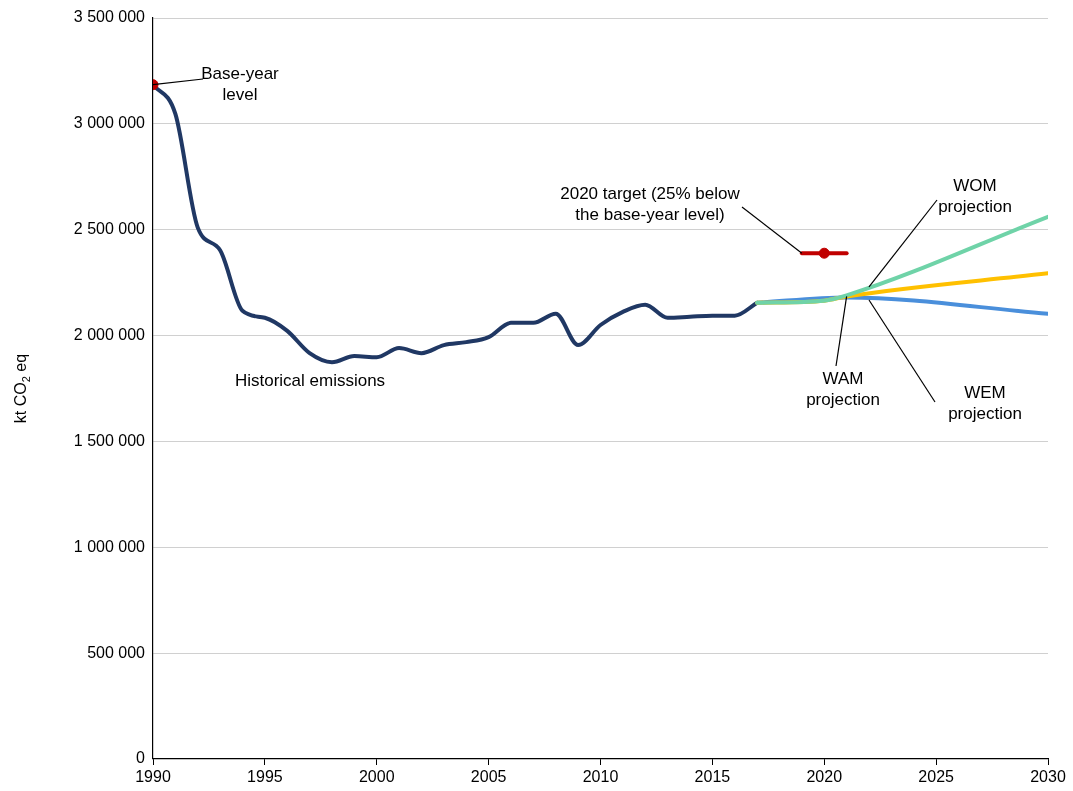  I want to click on y-axis-title: kt CO2 eq, so click(22, 388).